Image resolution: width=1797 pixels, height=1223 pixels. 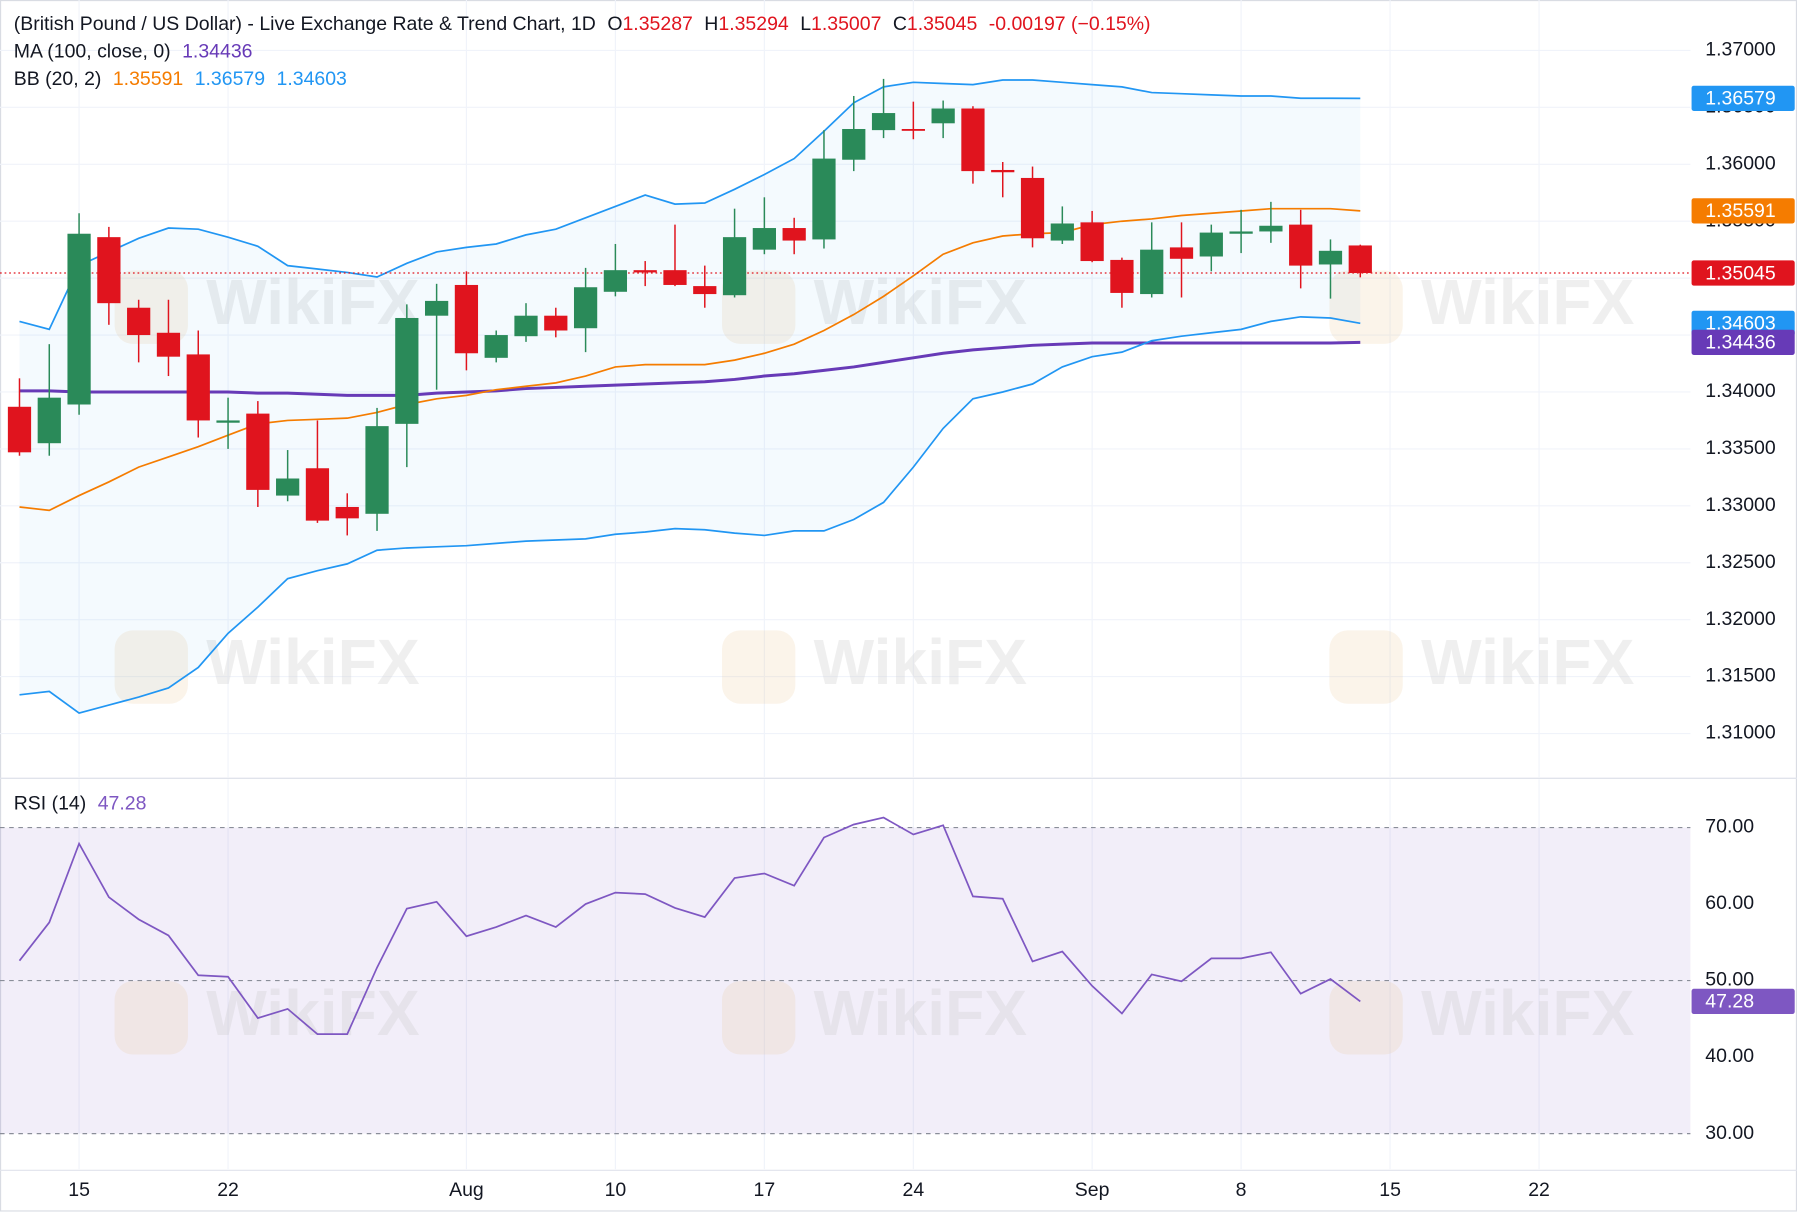 What do you see at coordinates (1740, 448) in the screenshot?
I see `y-tick-label: 1.33500` at bounding box center [1740, 448].